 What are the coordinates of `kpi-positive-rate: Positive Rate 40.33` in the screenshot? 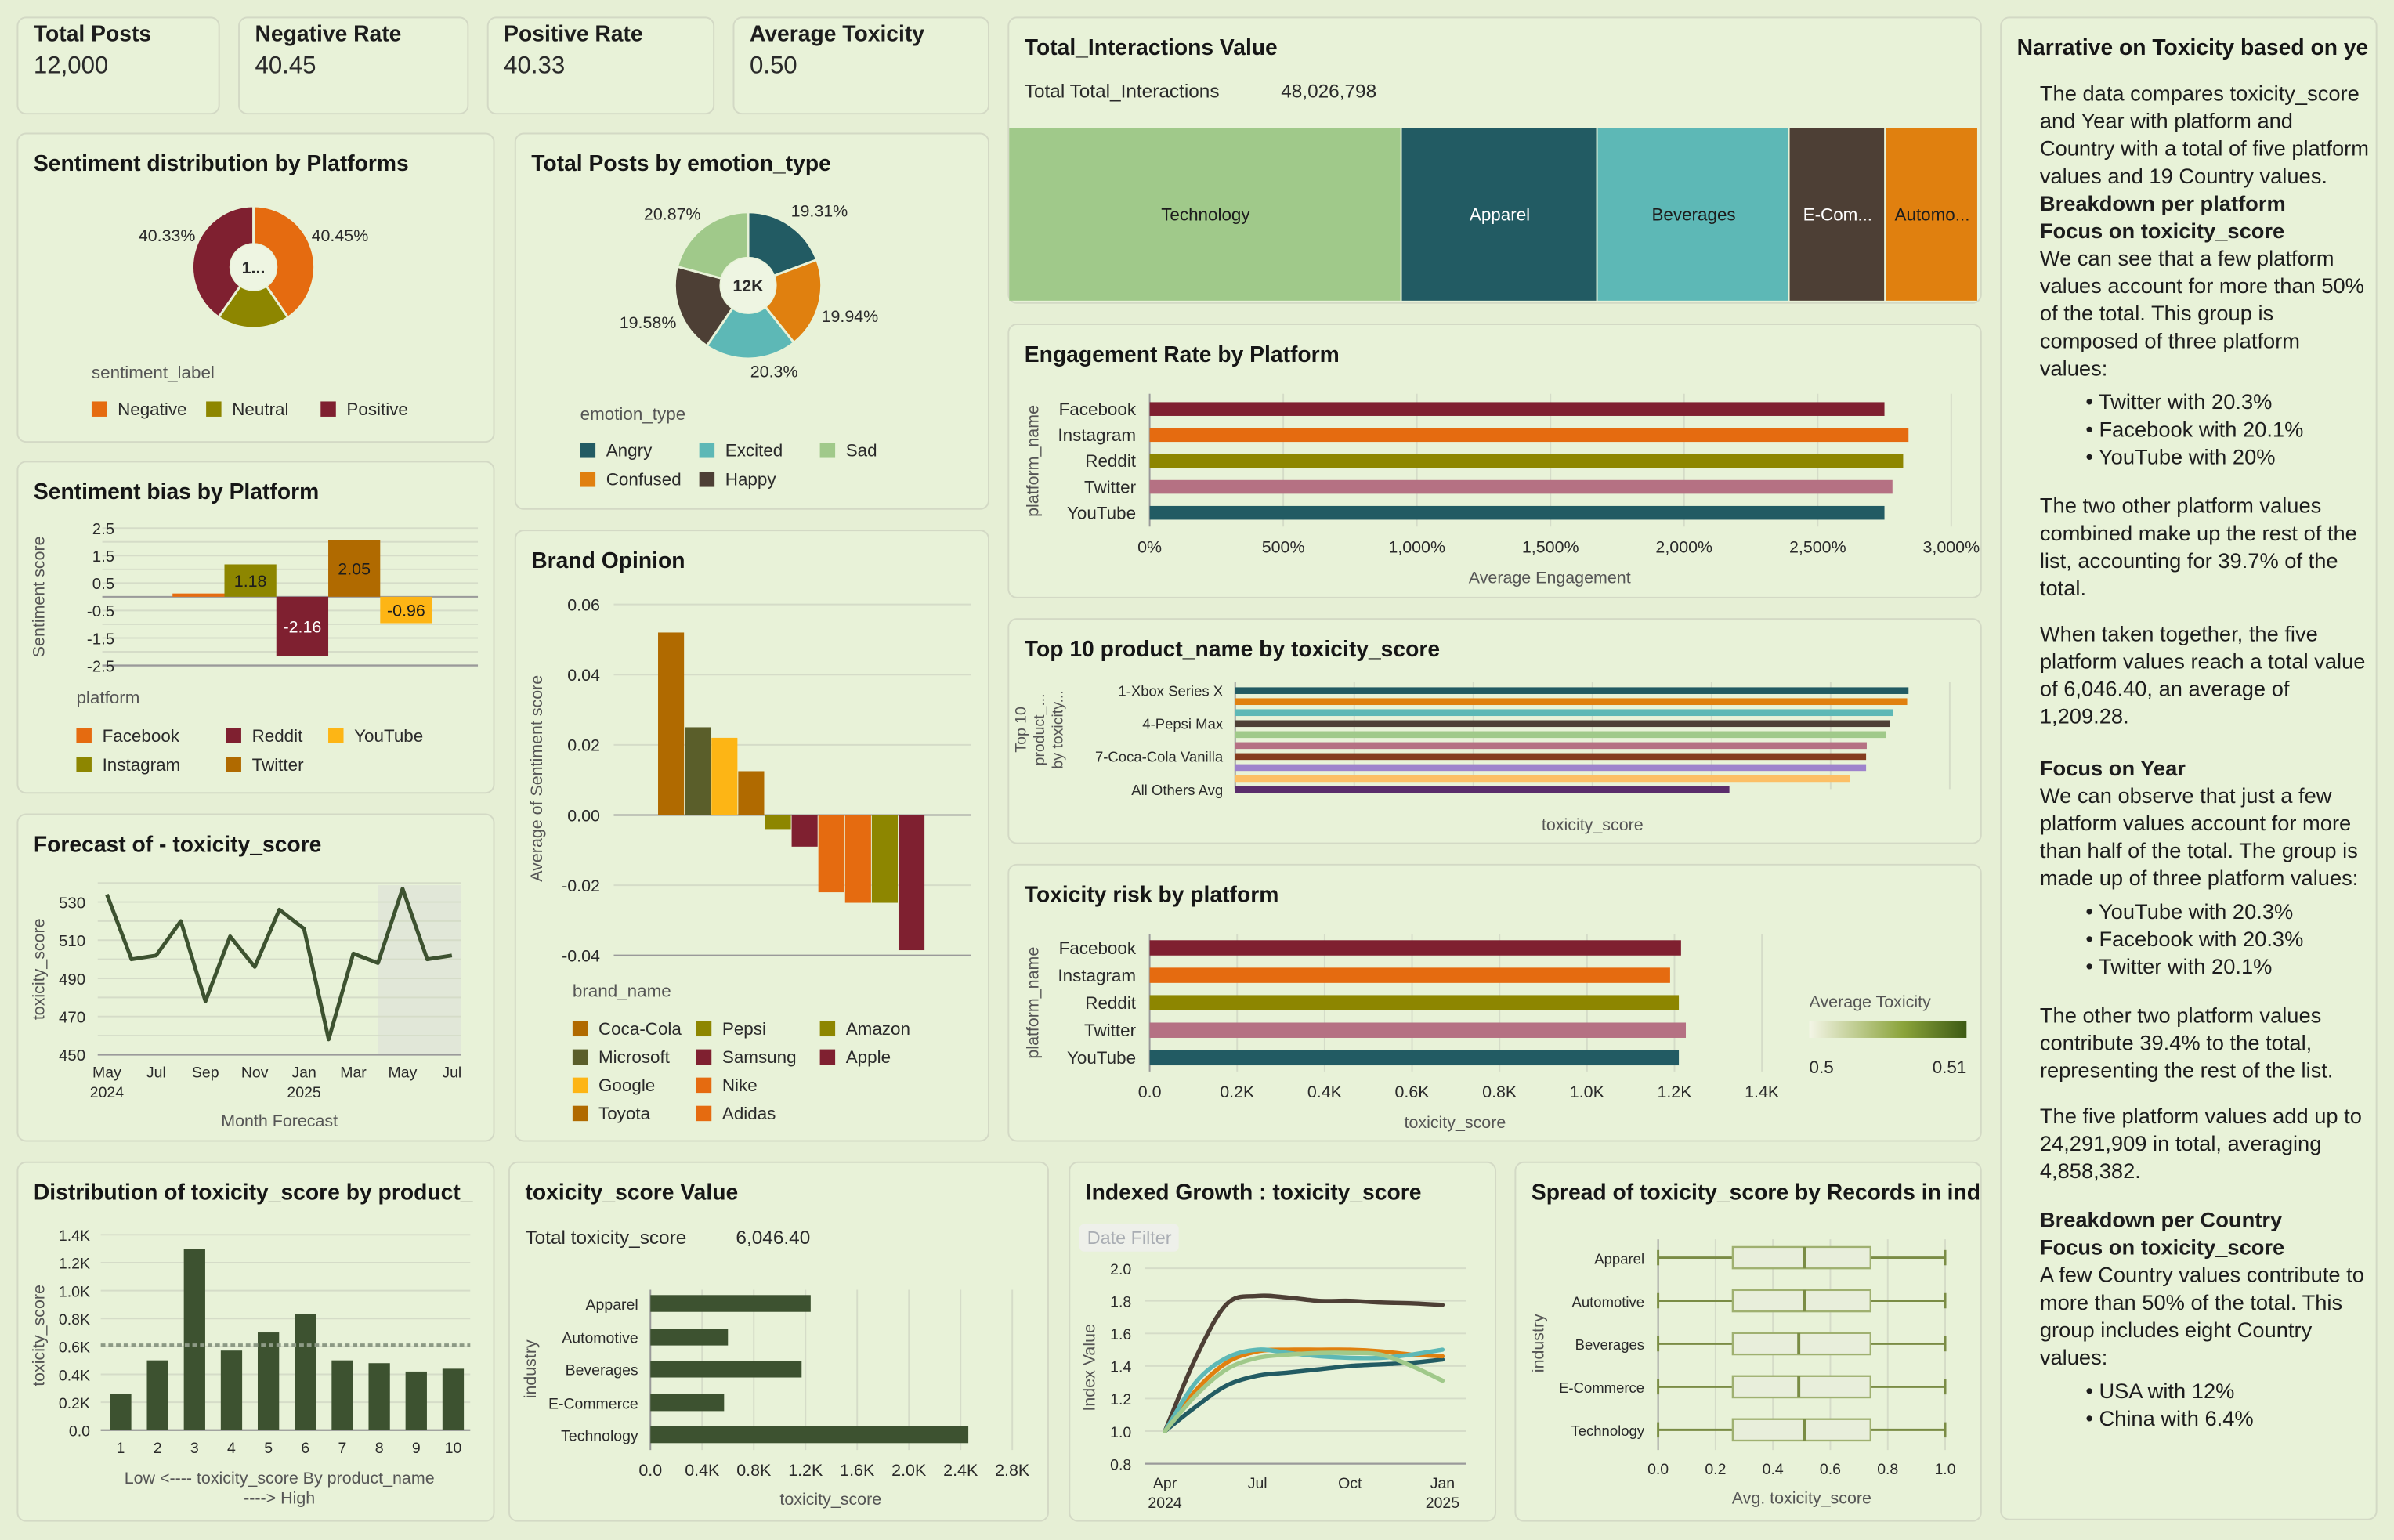 It's located at (600, 65).